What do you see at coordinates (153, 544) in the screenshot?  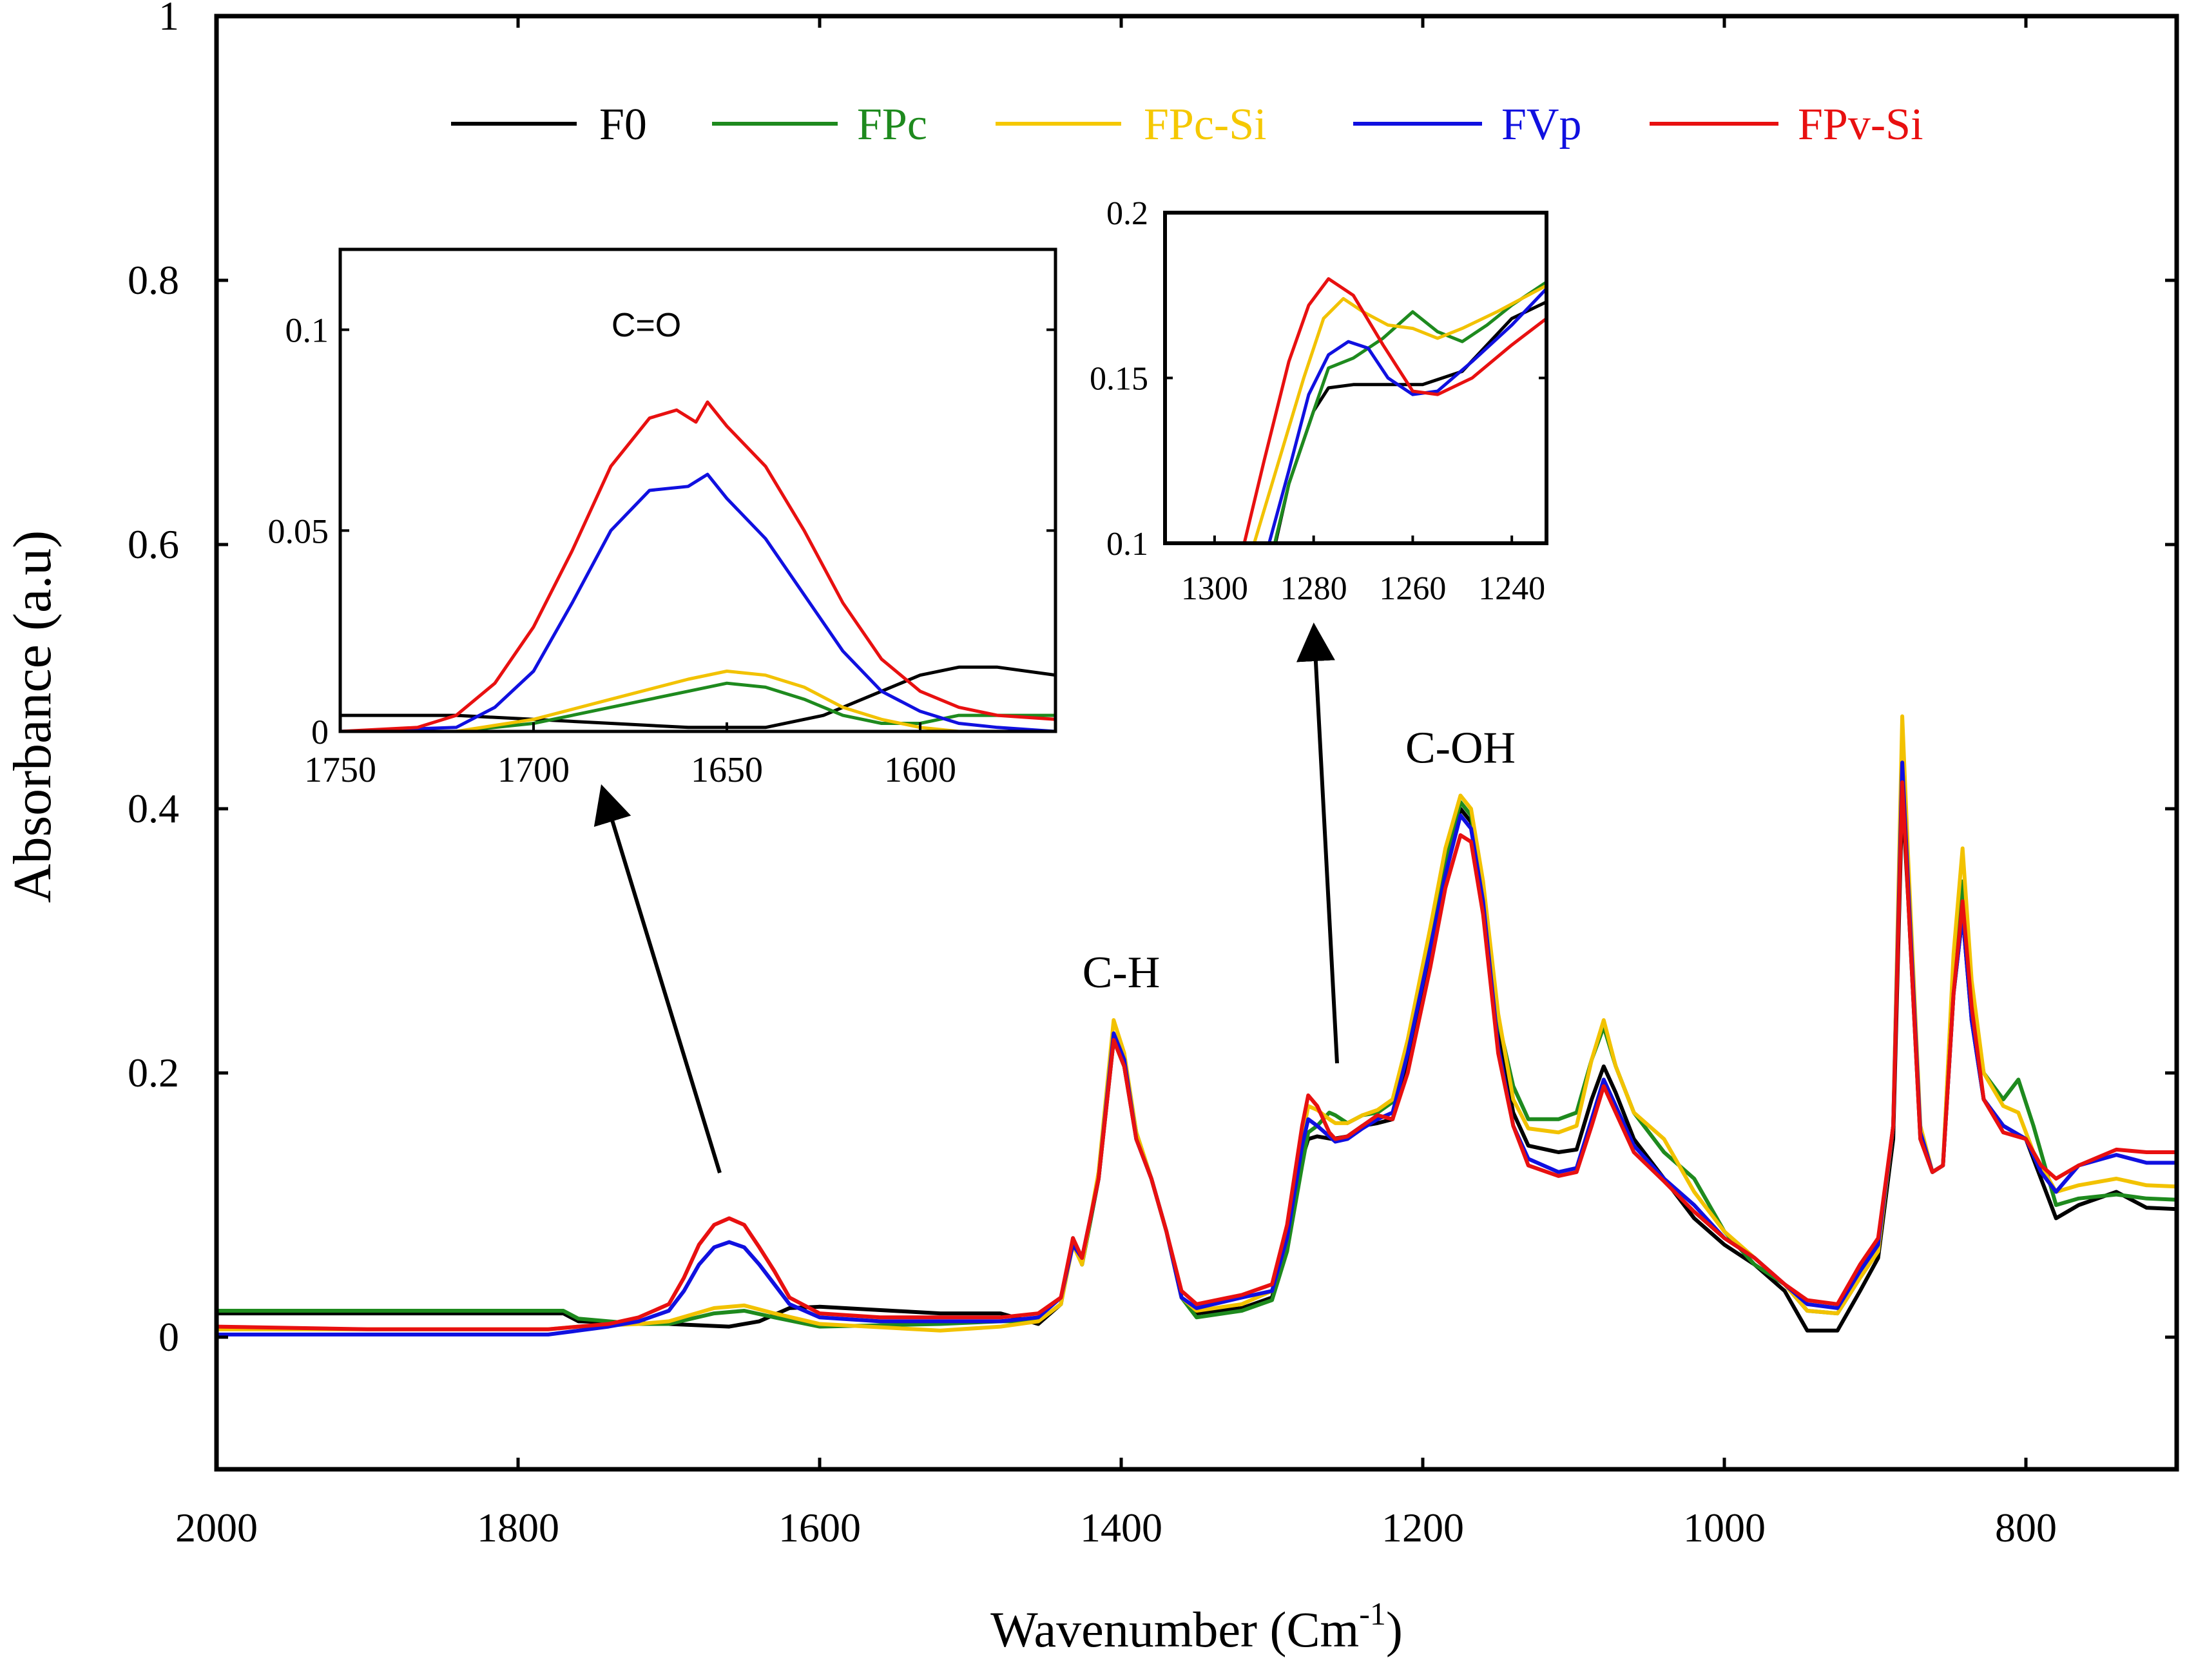 I see `main-y-tick-label-0-6: 0.6` at bounding box center [153, 544].